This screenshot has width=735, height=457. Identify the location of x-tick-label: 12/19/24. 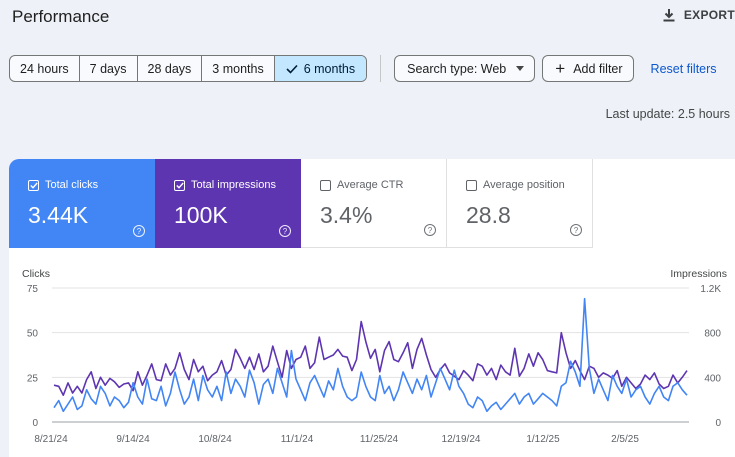
(461, 439).